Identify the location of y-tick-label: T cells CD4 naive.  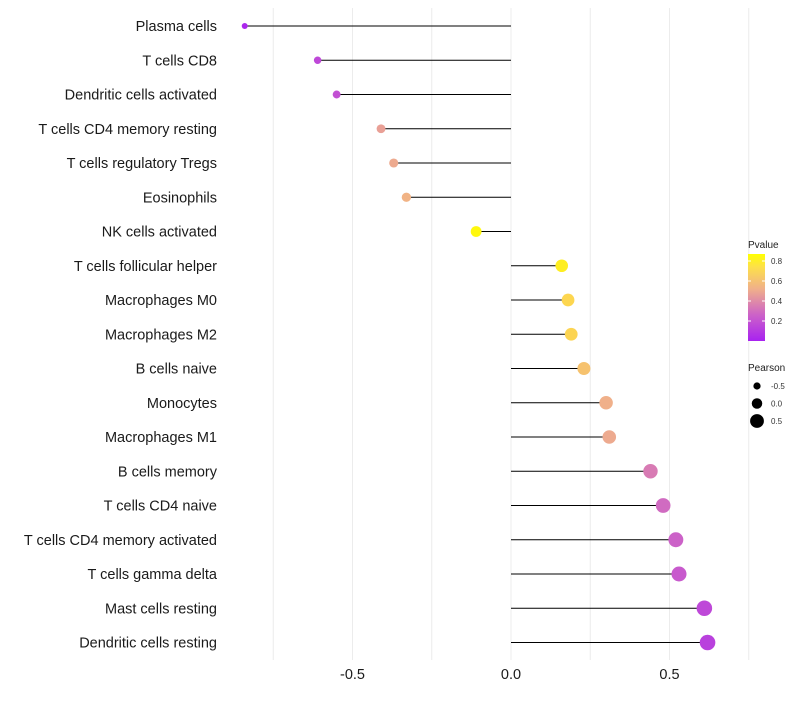
(160, 507).